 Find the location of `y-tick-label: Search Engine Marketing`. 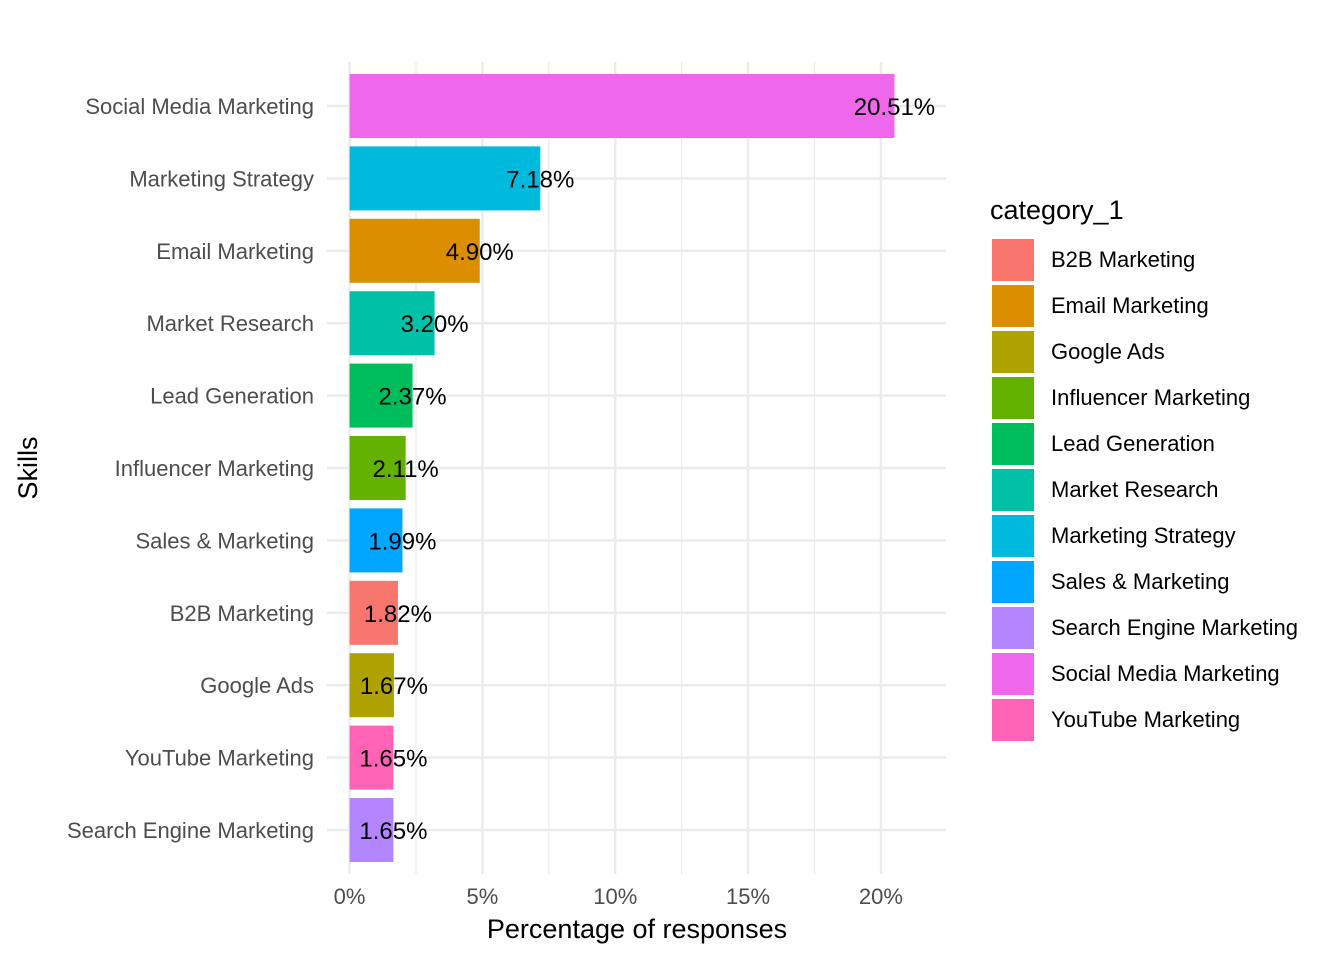

y-tick-label: Search Engine Marketing is located at coordinates (190, 830).